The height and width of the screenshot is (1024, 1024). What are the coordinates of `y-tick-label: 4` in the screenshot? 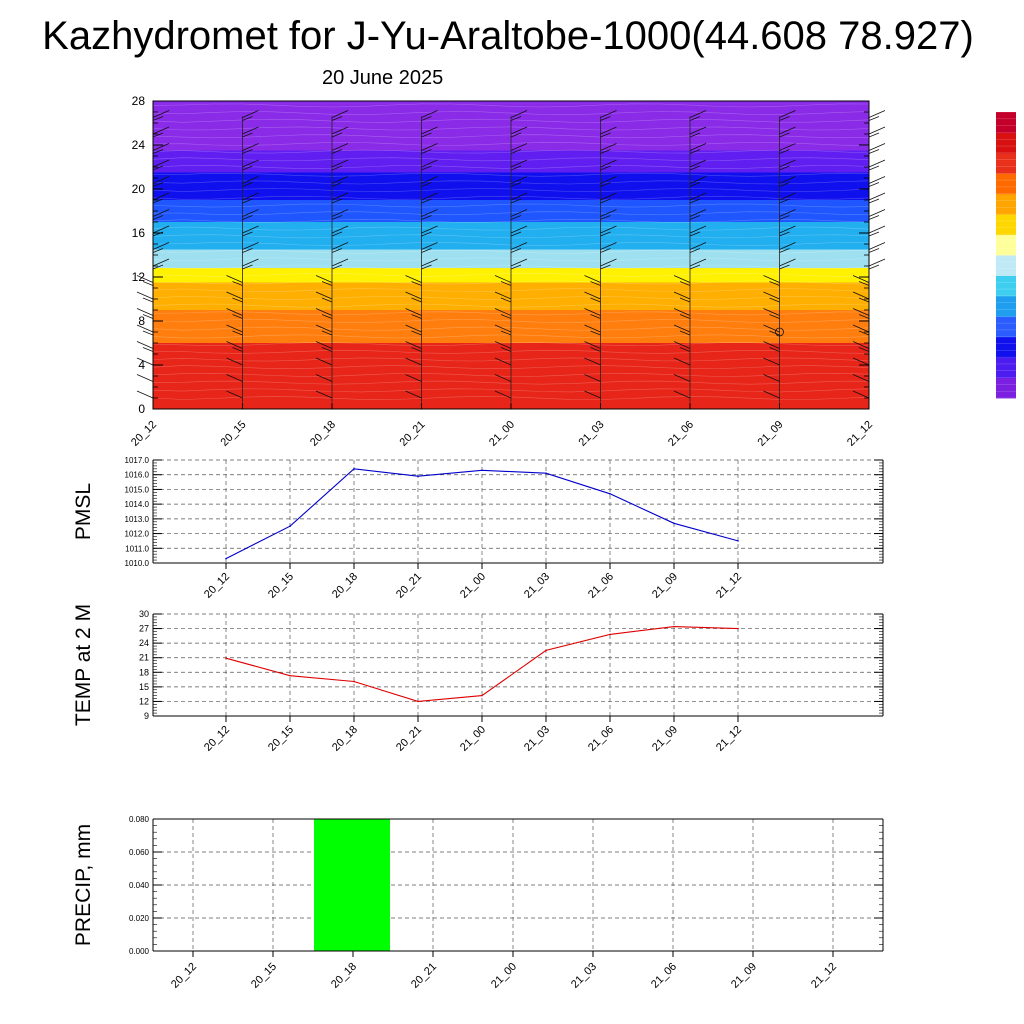 It's located at (141, 365).